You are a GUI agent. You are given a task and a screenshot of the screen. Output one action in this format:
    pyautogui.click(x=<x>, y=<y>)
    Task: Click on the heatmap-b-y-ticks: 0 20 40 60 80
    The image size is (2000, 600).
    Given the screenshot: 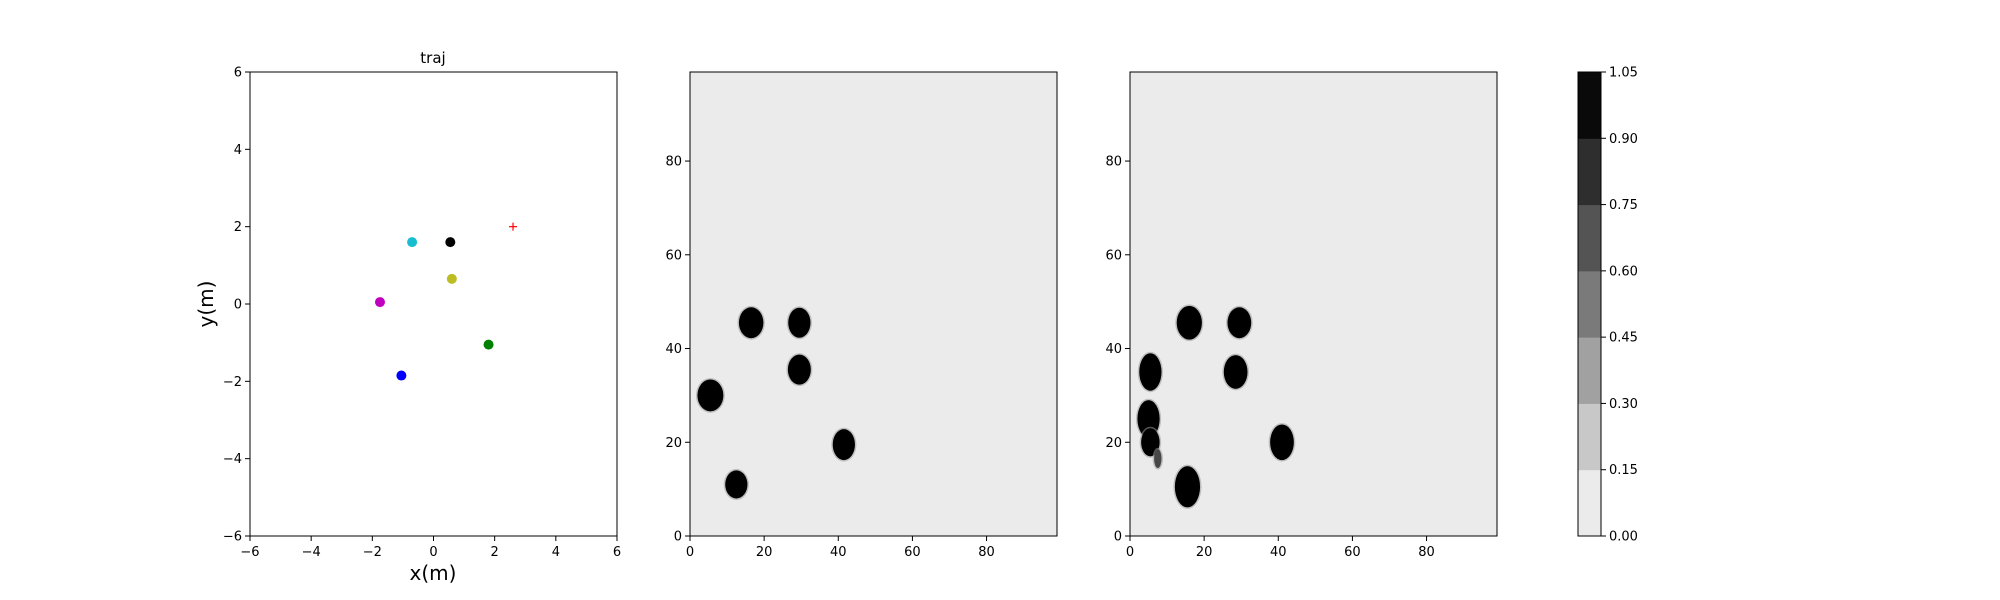 What is the action you would take?
    pyautogui.click(x=1117, y=350)
    